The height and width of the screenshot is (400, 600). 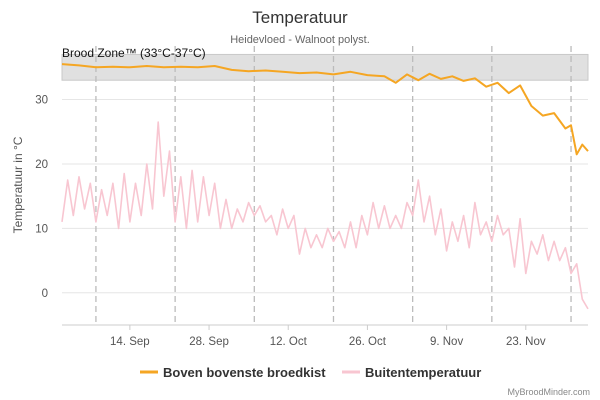 I want to click on x-tick-label: 12. Oct, so click(x=289, y=342).